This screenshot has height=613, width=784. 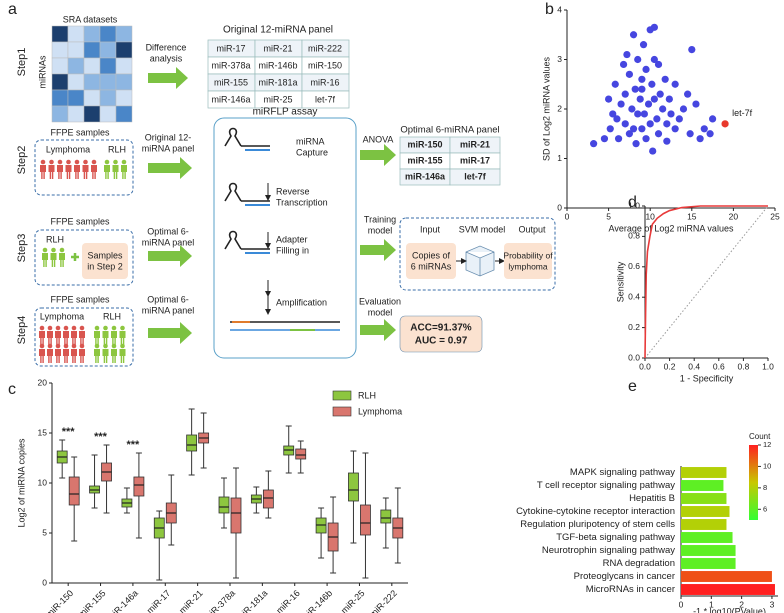 I want to click on x-axis-label: 1 - Specificity, so click(x=707, y=378).